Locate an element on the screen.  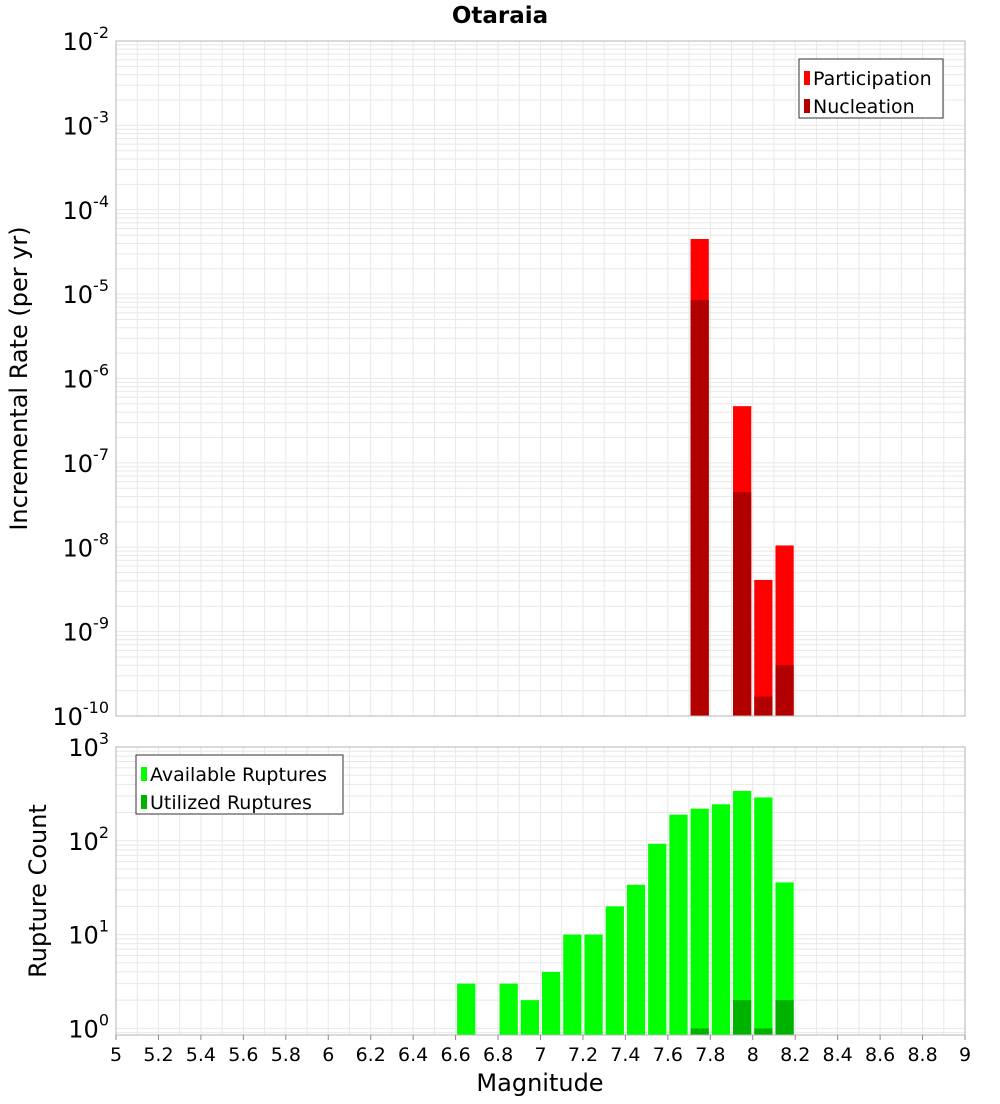
x-tick-label: 8 is located at coordinates (753, 1055).